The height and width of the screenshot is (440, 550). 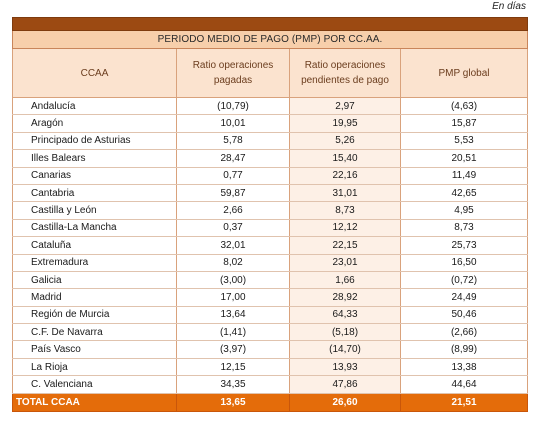 I want to click on row-pmp-global: (4,63), so click(x=464, y=106).